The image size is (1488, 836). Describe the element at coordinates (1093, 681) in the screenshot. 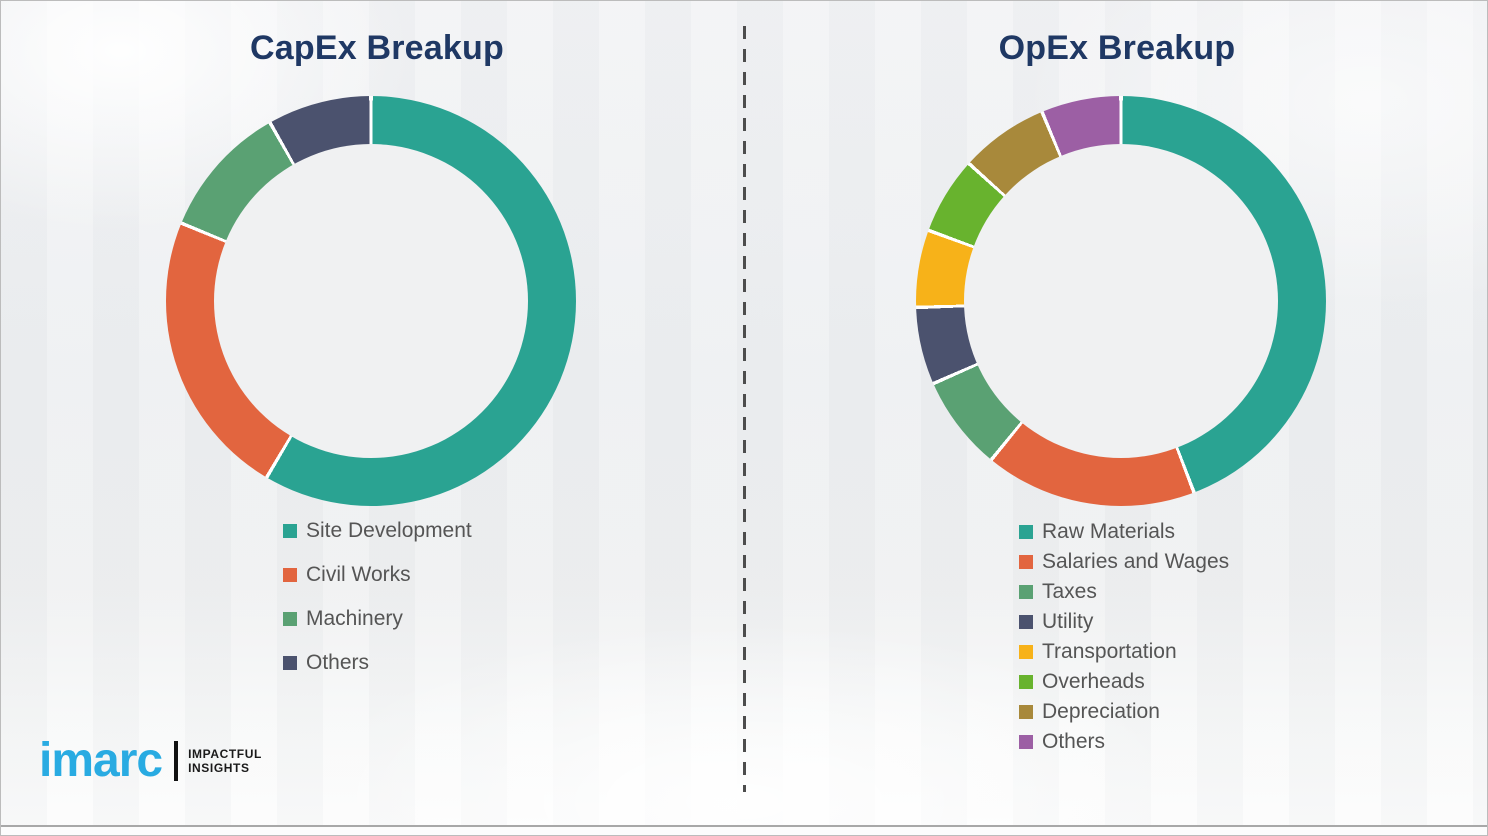

I see `legend-label: Overheads` at that location.